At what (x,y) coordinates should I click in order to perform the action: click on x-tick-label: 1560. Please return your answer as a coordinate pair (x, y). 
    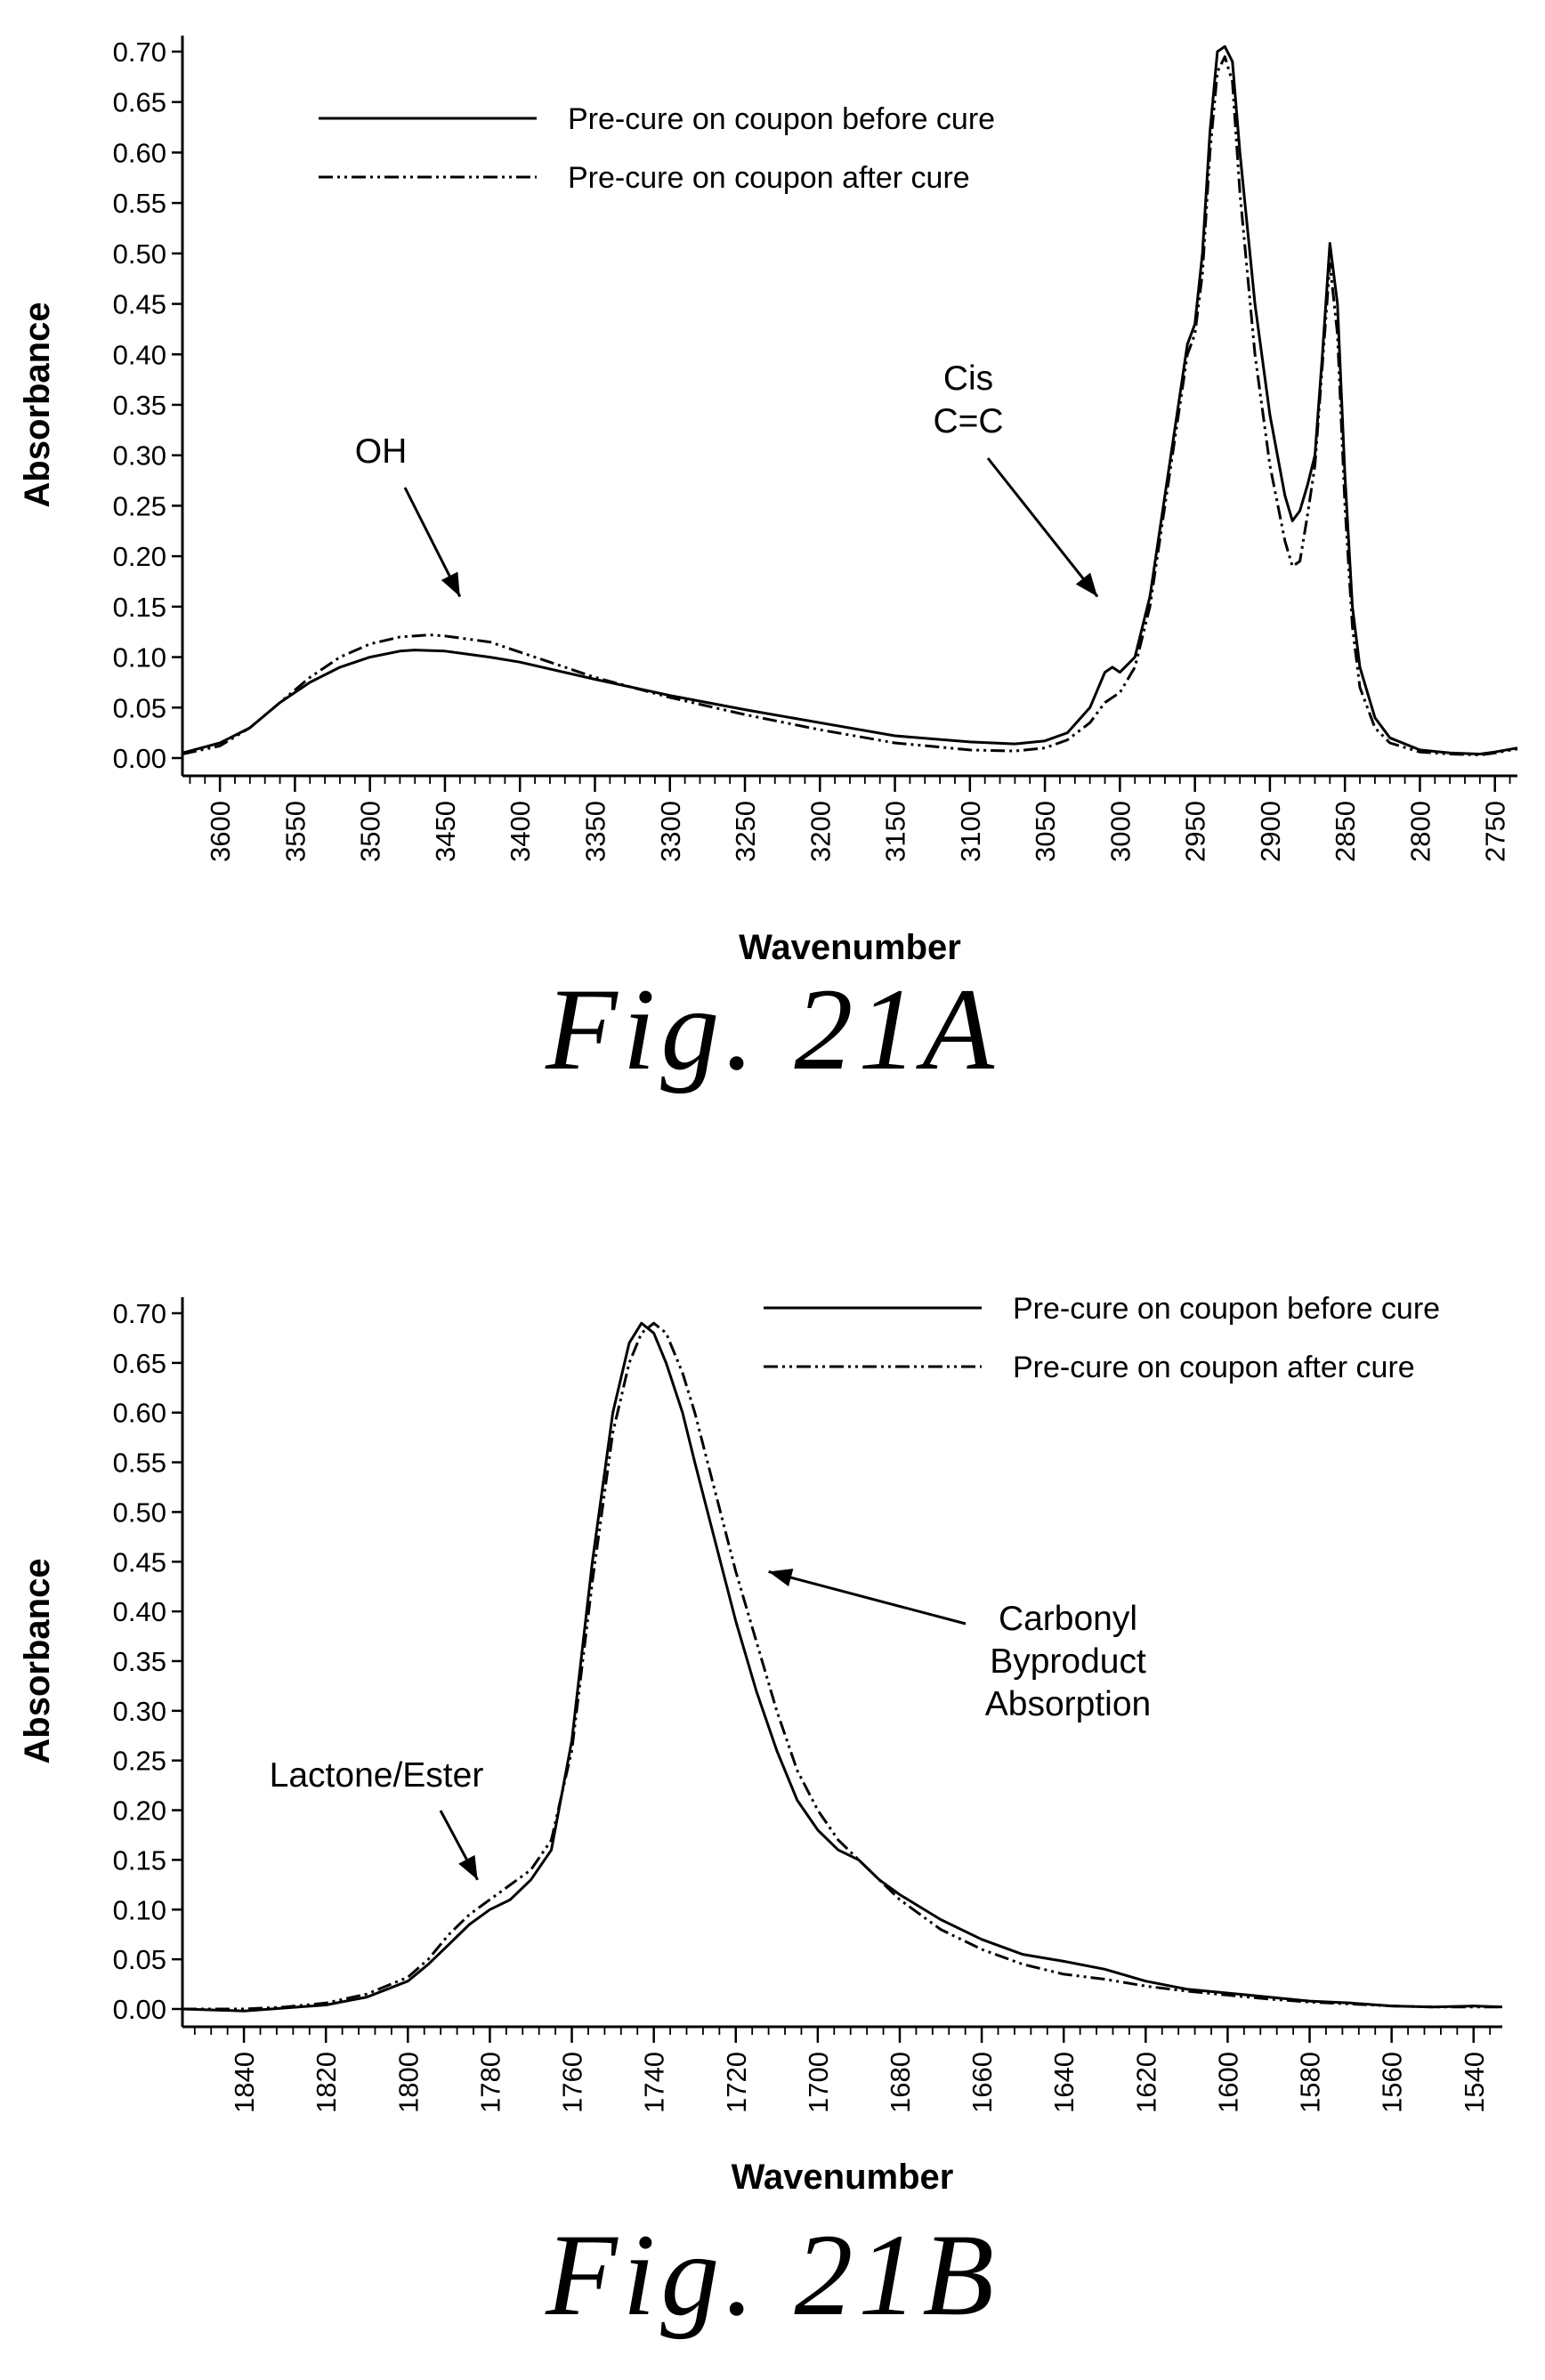
    Looking at the image, I should click on (1392, 2082).